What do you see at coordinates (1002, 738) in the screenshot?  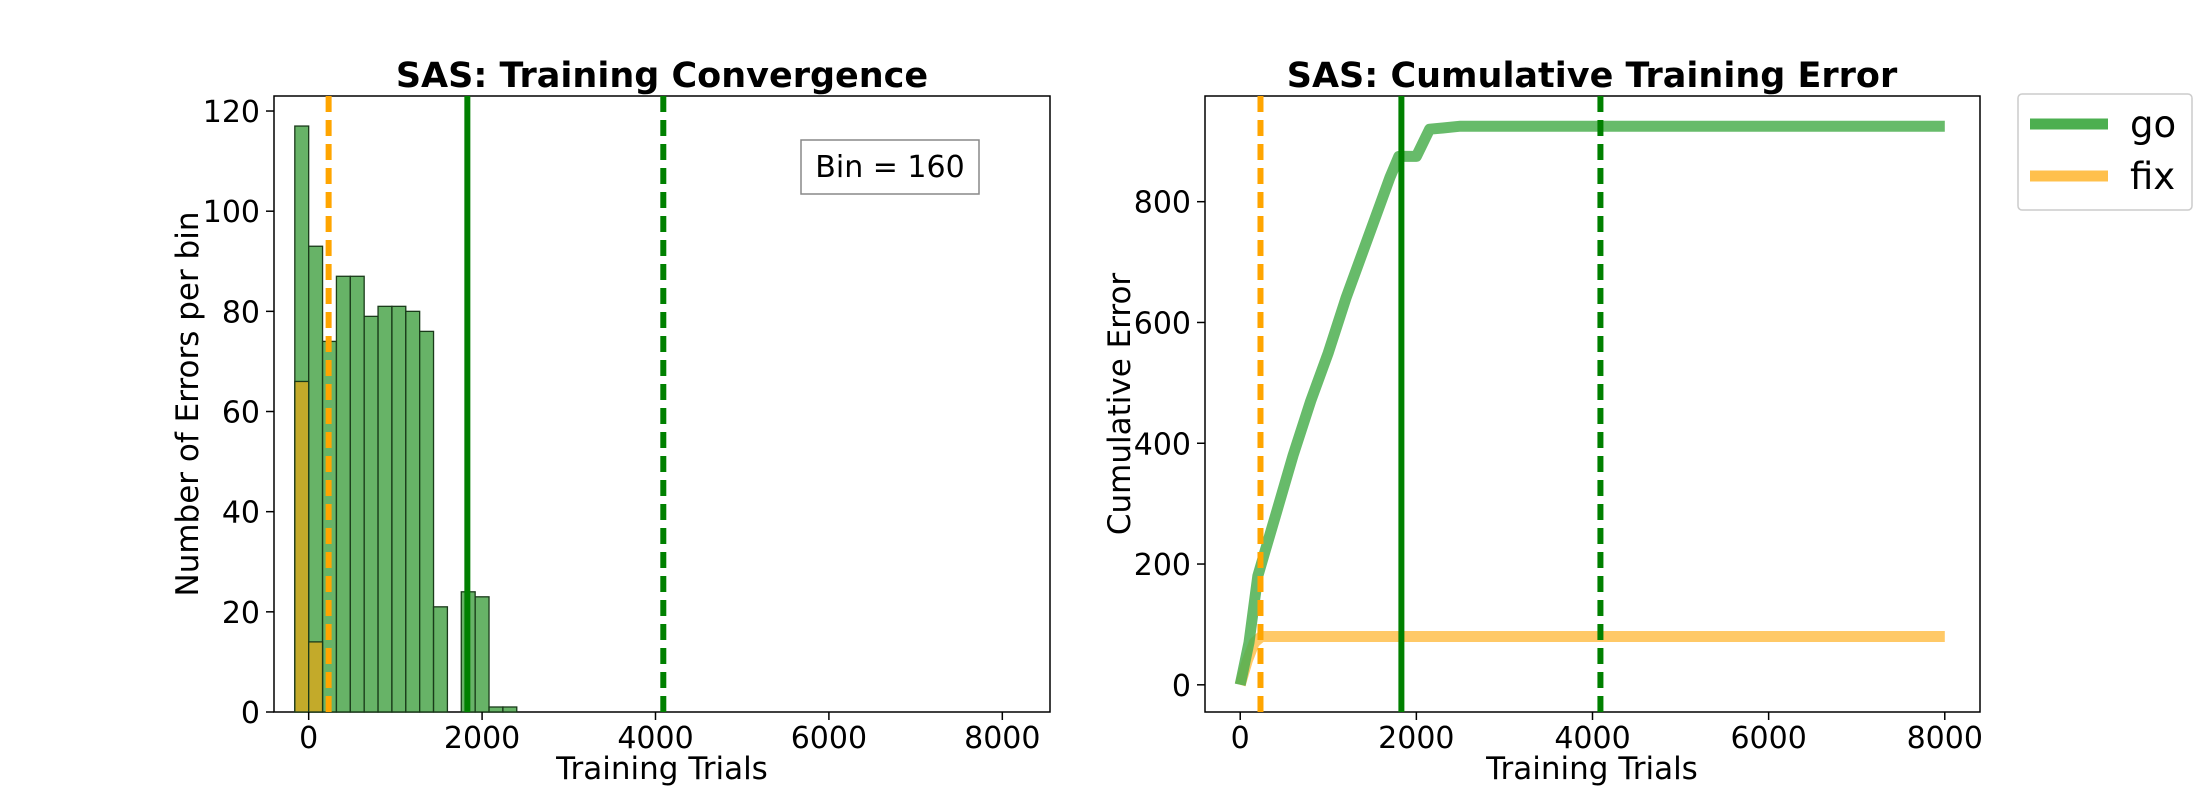 I see `histogram-x-tick-label: 8000` at bounding box center [1002, 738].